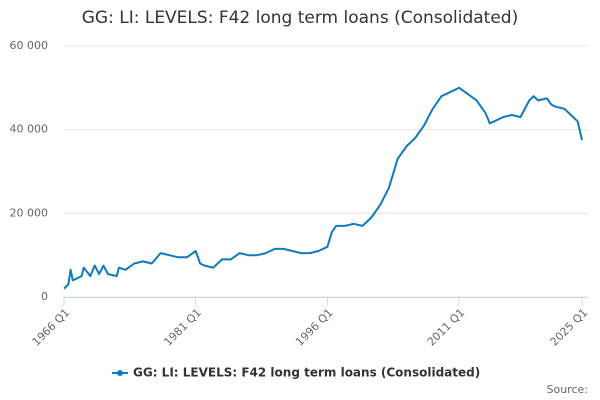 This screenshot has width=600, height=400. I want to click on x-tick-label: 1966 Q1, so click(51, 327).